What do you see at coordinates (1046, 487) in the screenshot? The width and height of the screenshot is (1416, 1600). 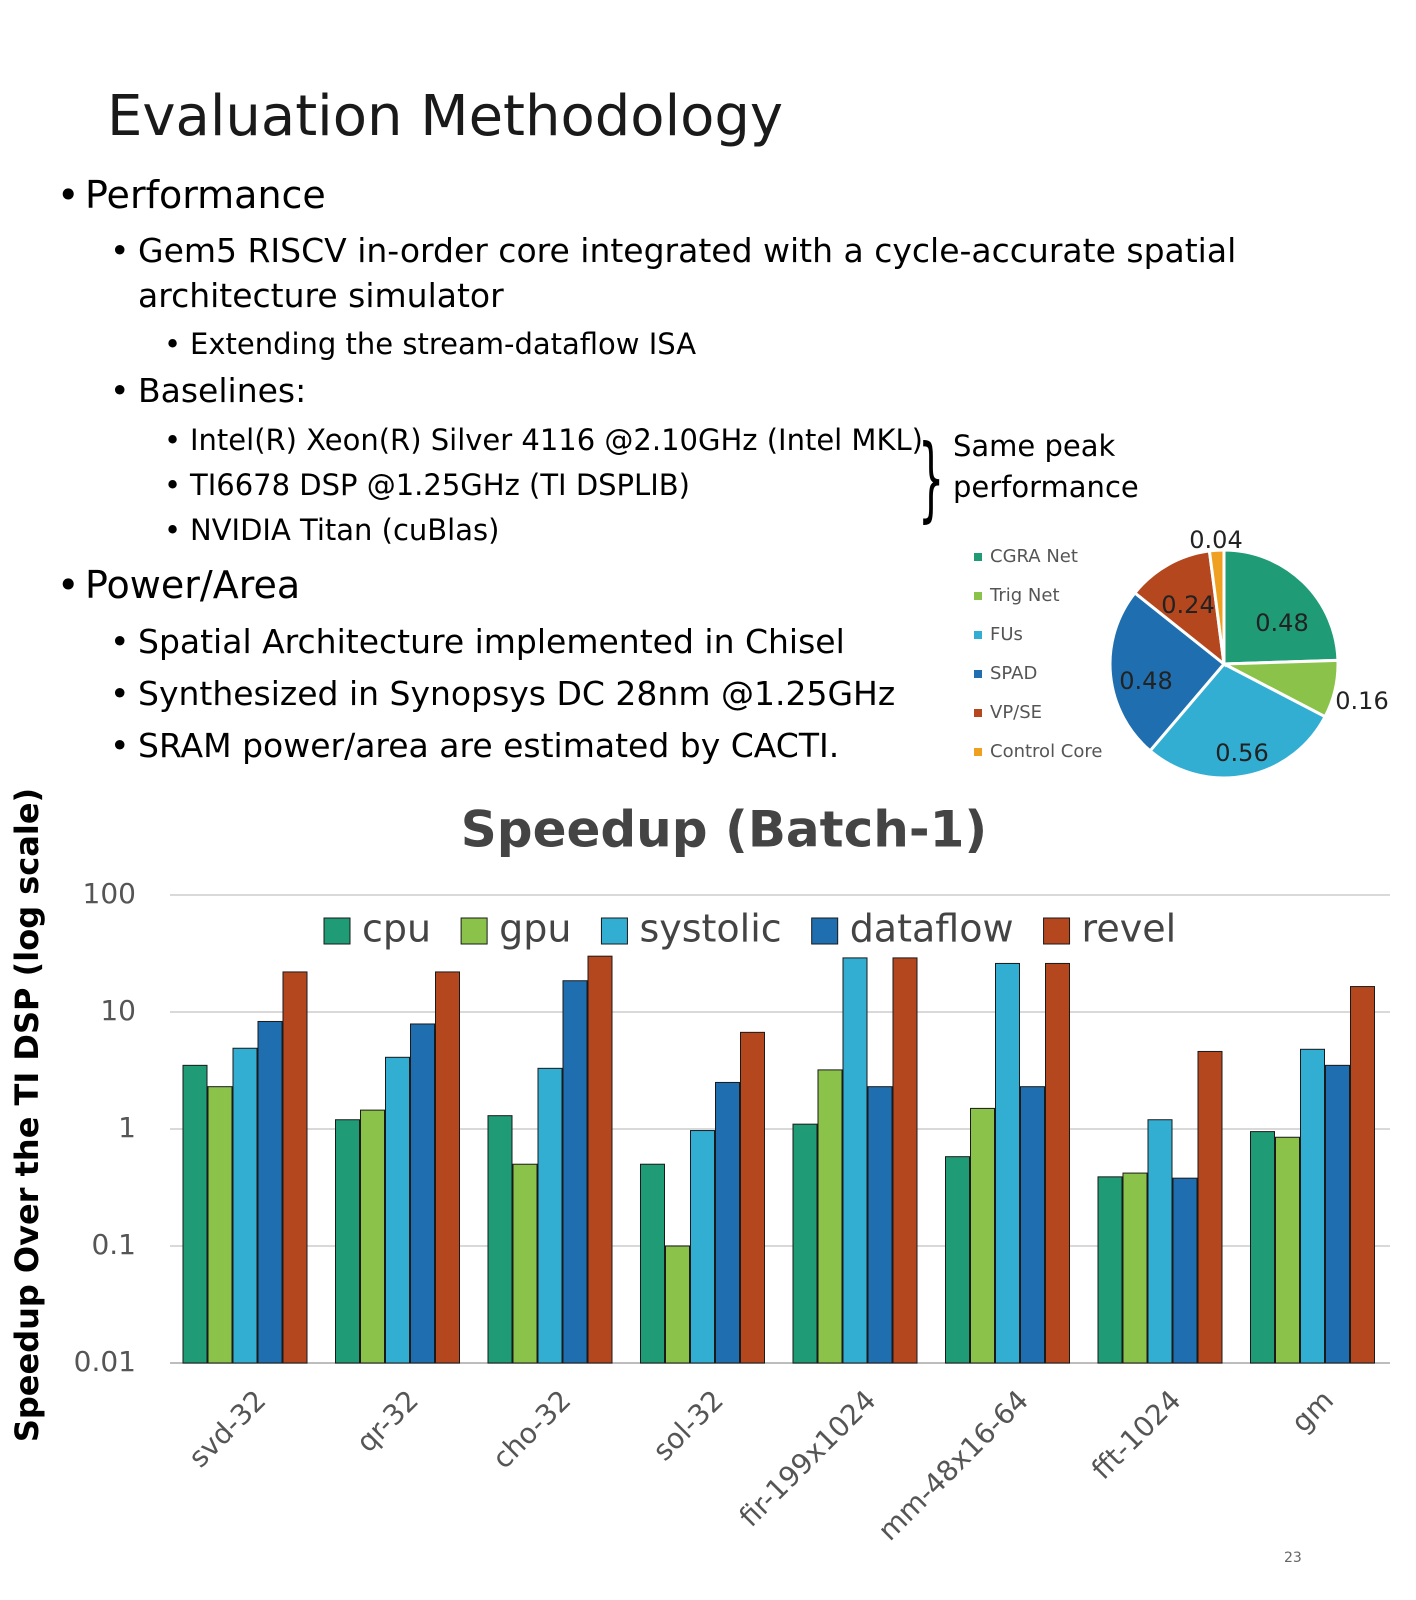 I see `same-peak-label-cont: performance` at bounding box center [1046, 487].